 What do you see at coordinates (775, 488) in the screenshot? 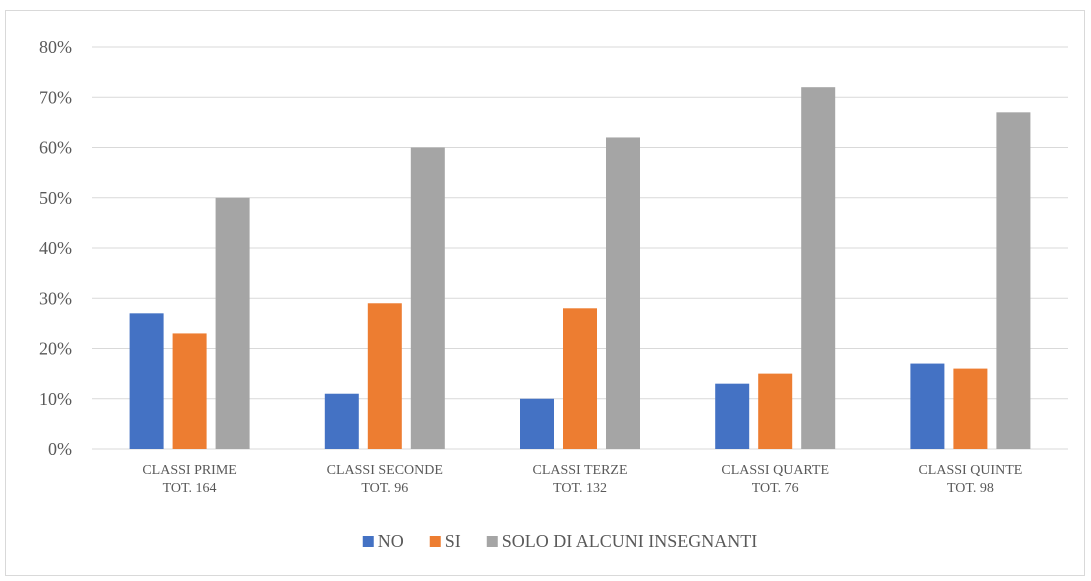
I see `x-tick-label: TOT. 76` at bounding box center [775, 488].